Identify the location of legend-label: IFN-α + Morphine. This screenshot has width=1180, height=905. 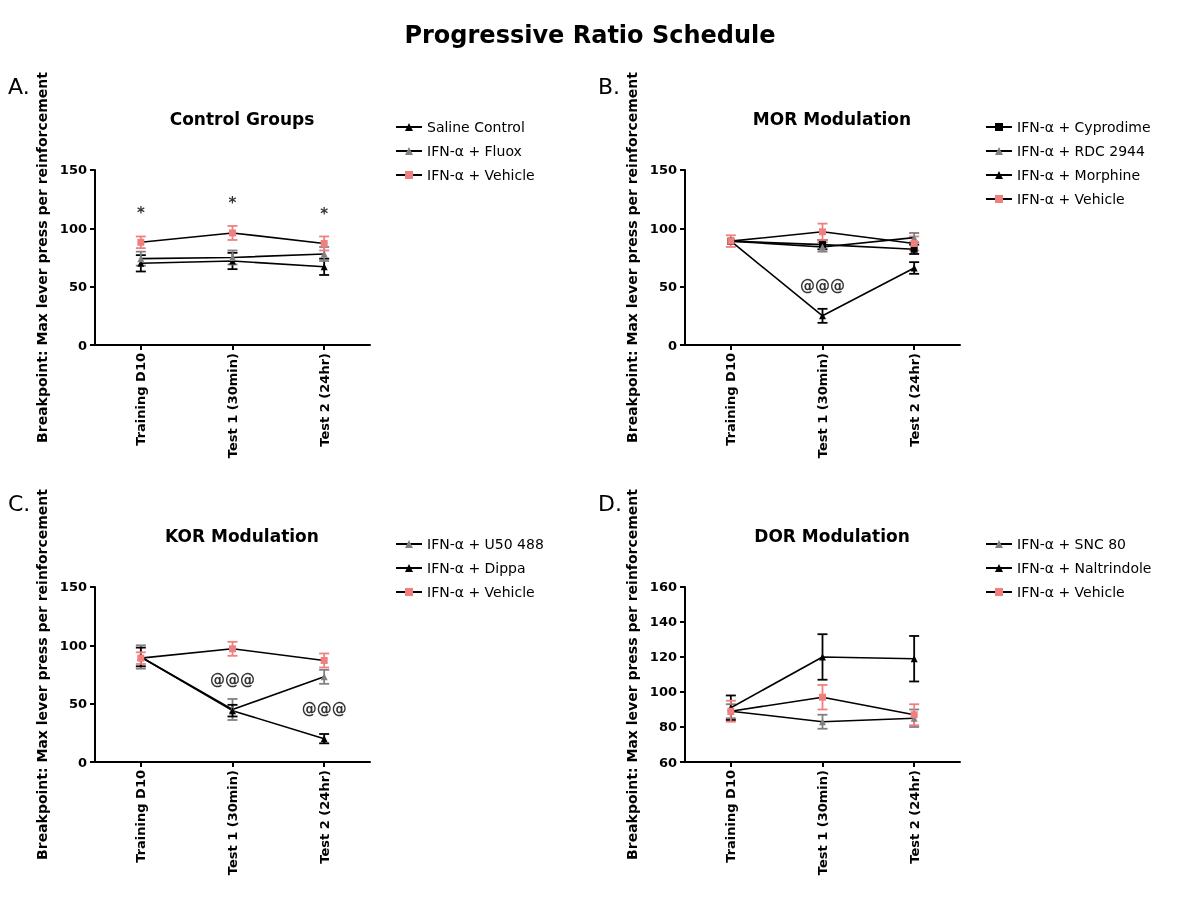
(1079, 175).